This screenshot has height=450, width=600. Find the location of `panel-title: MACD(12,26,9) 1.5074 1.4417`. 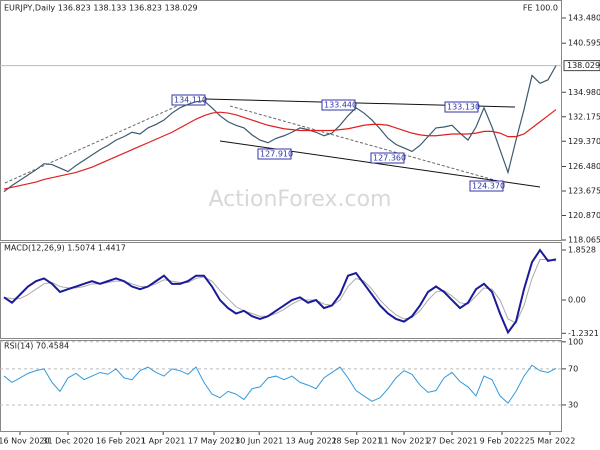

panel-title: MACD(12,26,9) 1.5074 1.4417 is located at coordinates (65, 248).